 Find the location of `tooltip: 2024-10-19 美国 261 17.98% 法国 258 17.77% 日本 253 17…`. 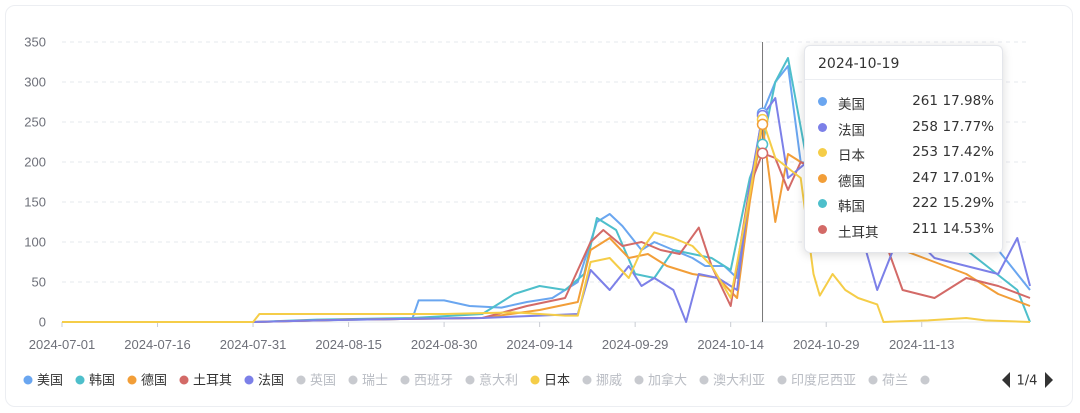

tooltip: 2024-10-19 美国 261 17.98% 法国 258 17.77% 日本 253 17… is located at coordinates (903, 149).